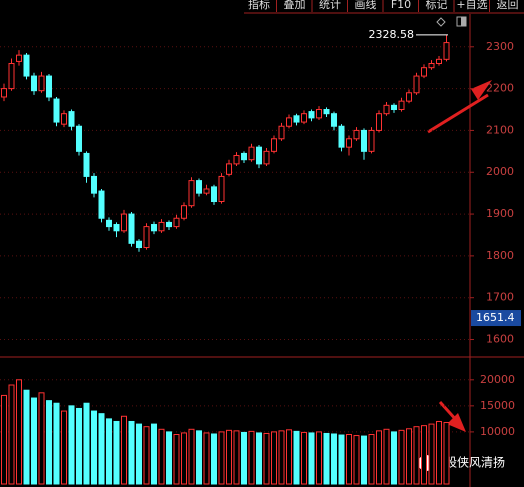 This screenshot has height=487, width=524. What do you see at coordinates (456, 422) in the screenshot?
I see `arrowhead` at bounding box center [456, 422].